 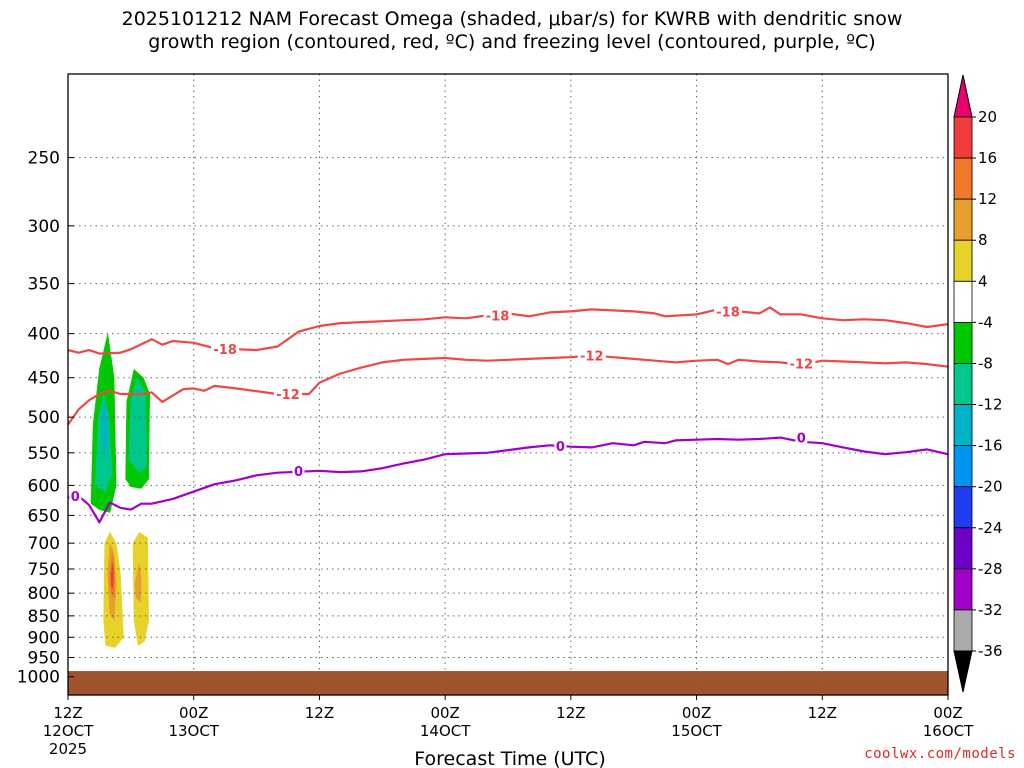 I want to click on contour-label-8: 0, so click(x=560, y=447).